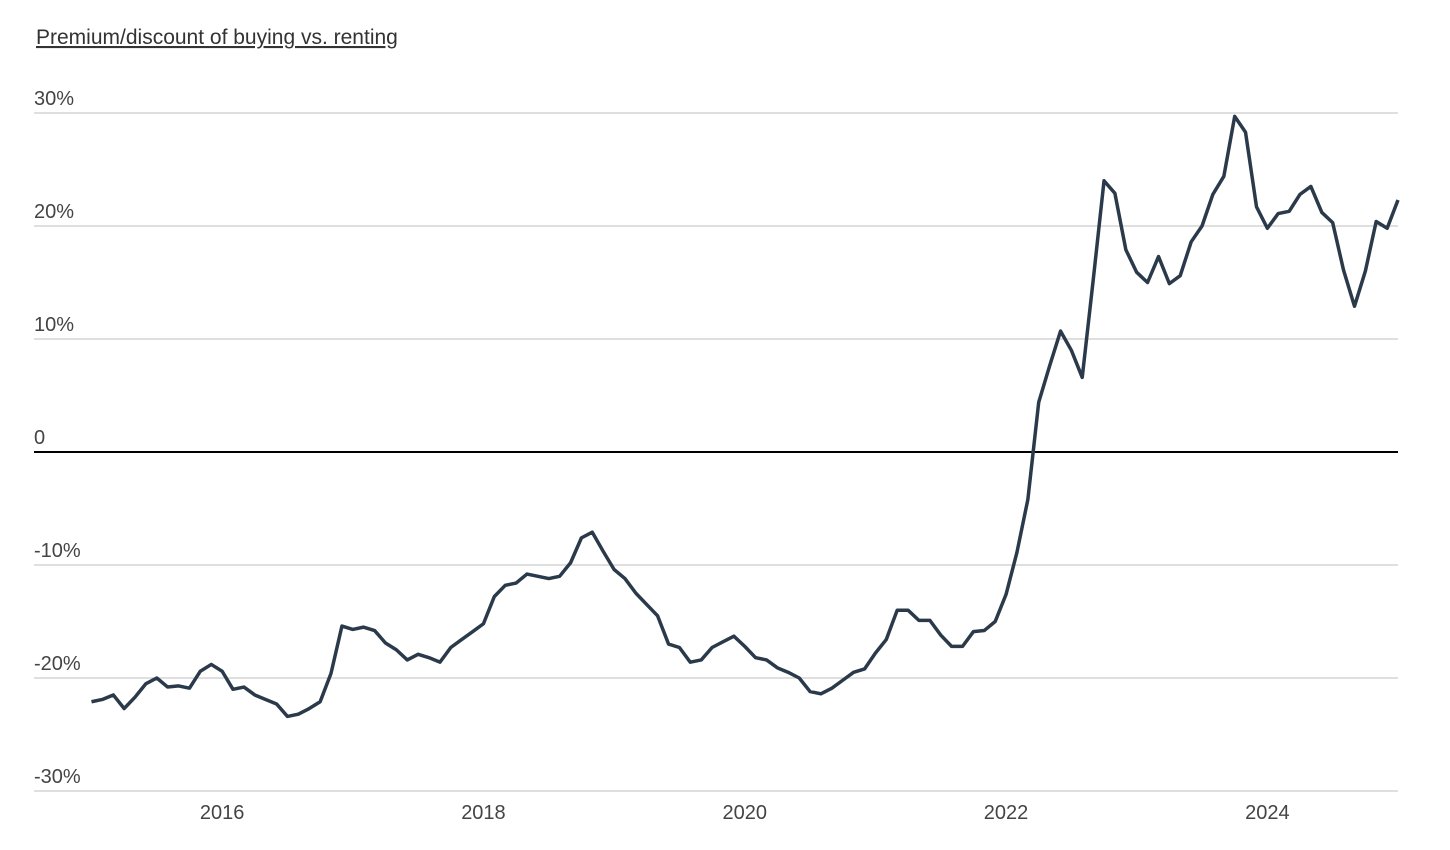  Describe the element at coordinates (57, 777) in the screenshot. I see `y-tick-label: -30%` at that location.